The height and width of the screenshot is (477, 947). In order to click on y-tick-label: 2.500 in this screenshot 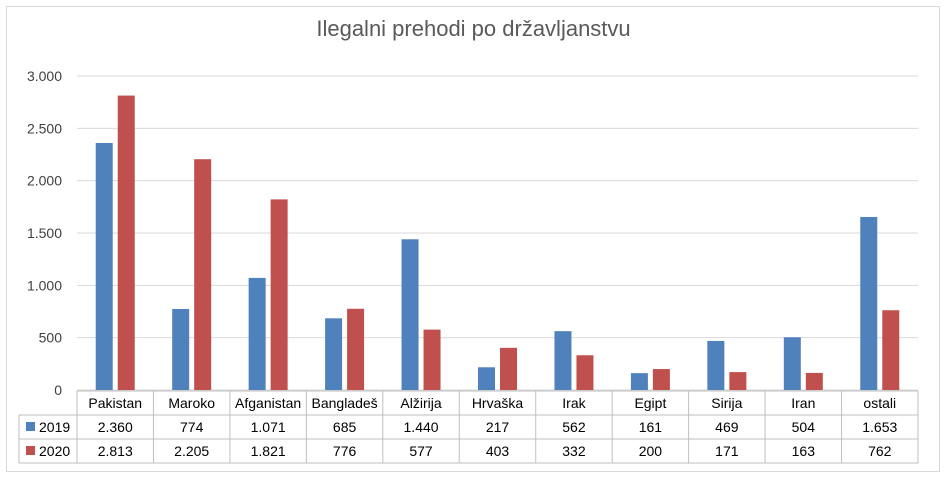, I will do `click(44, 128)`.